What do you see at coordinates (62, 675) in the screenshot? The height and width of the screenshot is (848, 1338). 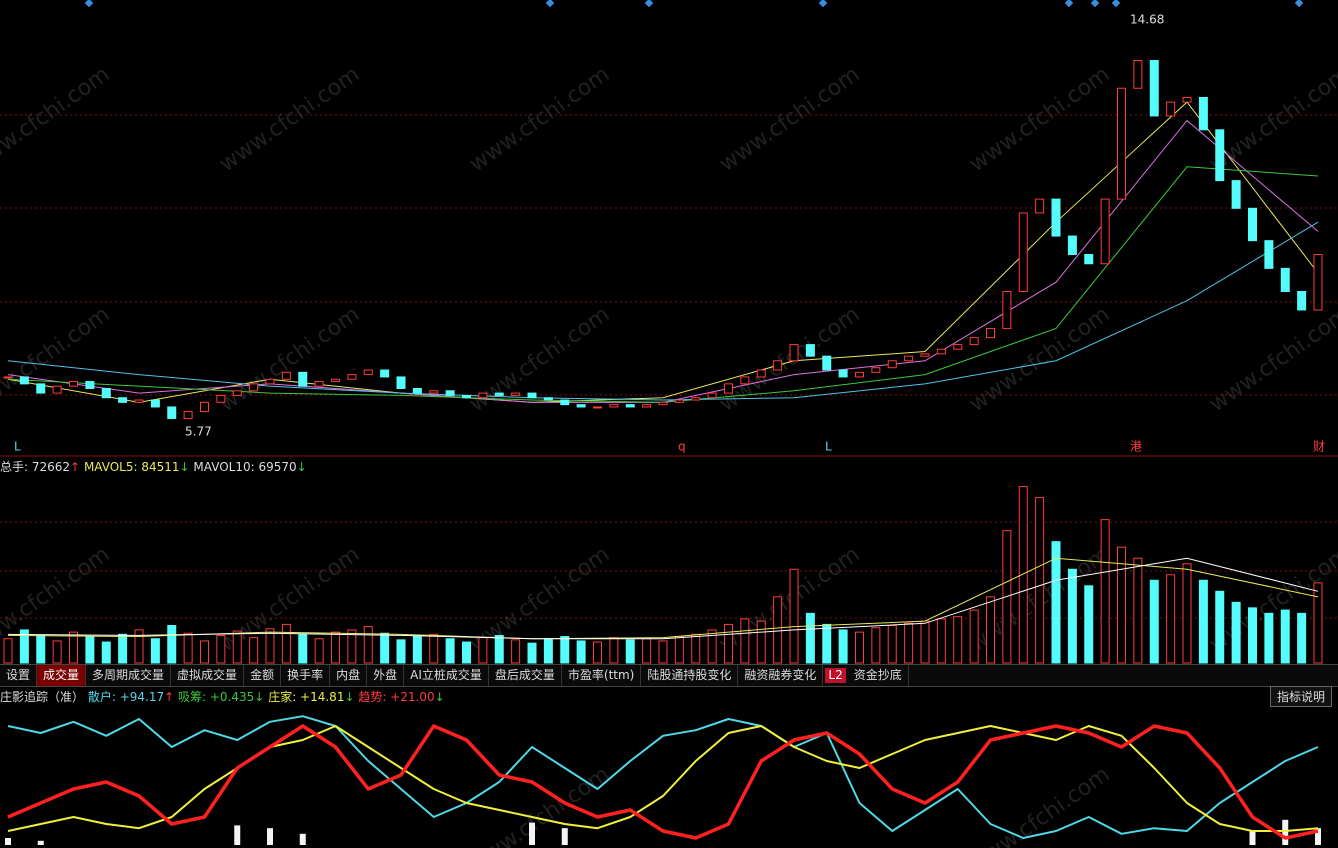 I see `tab: 成交量` at bounding box center [62, 675].